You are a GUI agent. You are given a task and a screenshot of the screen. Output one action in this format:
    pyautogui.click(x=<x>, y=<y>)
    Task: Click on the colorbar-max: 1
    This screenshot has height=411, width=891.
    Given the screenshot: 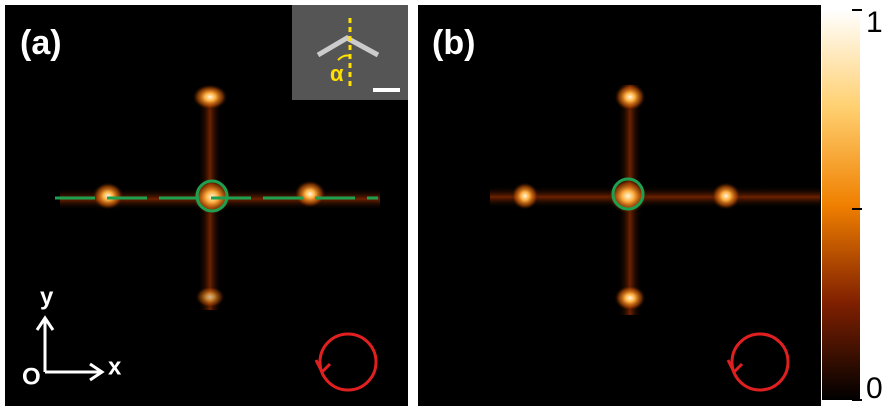 What is the action you would take?
    pyautogui.click(x=874, y=22)
    